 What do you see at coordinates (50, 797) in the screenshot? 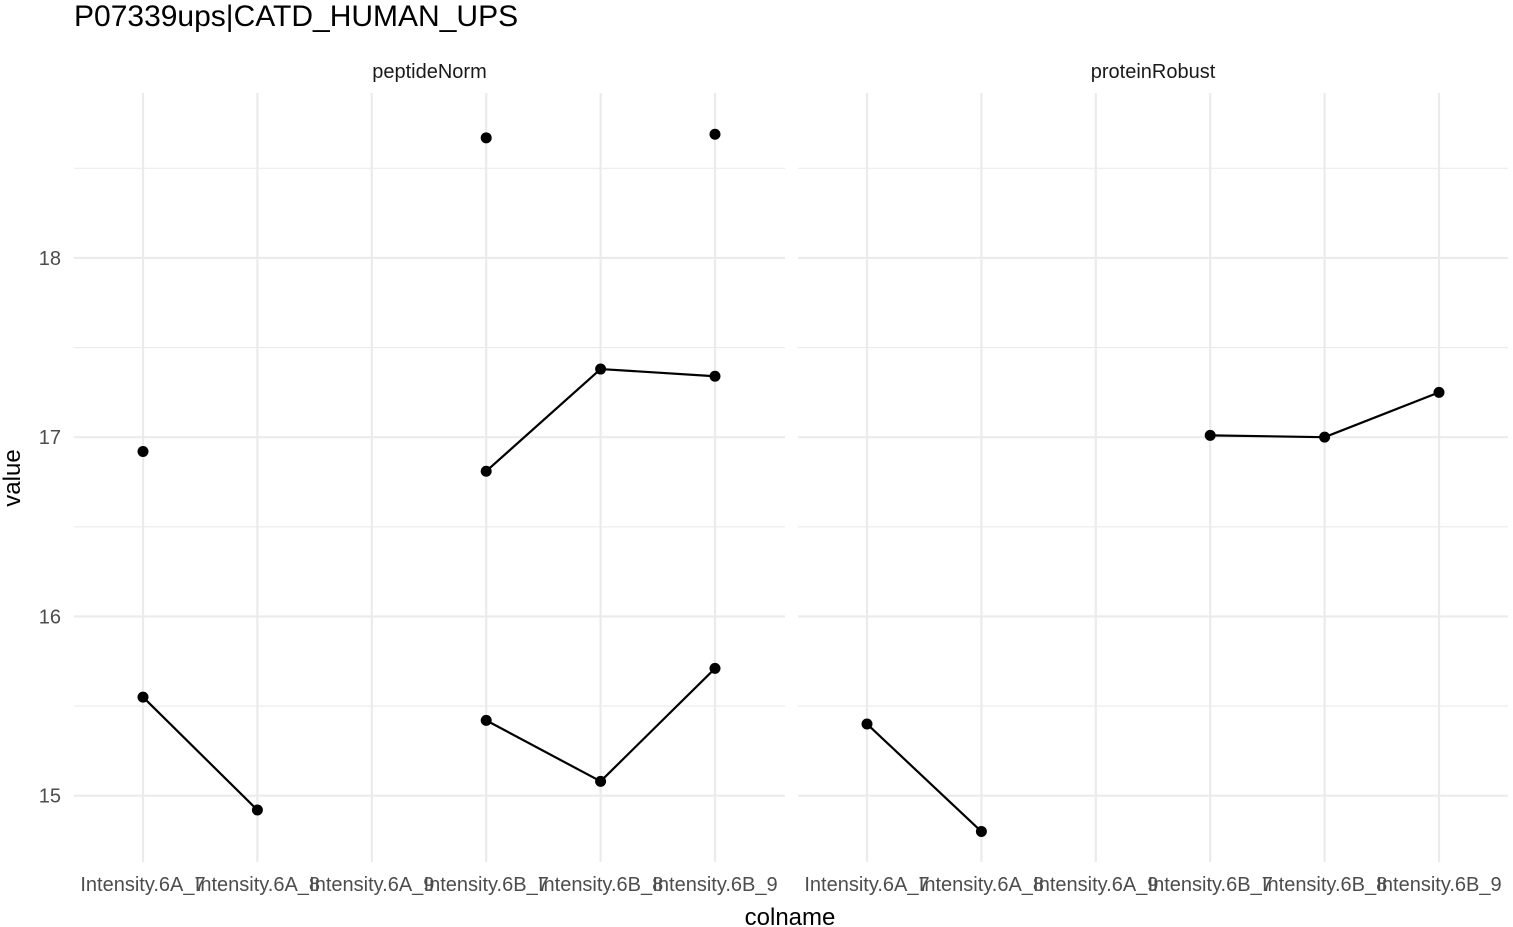
I see `y-tick-label: 15` at bounding box center [50, 797].